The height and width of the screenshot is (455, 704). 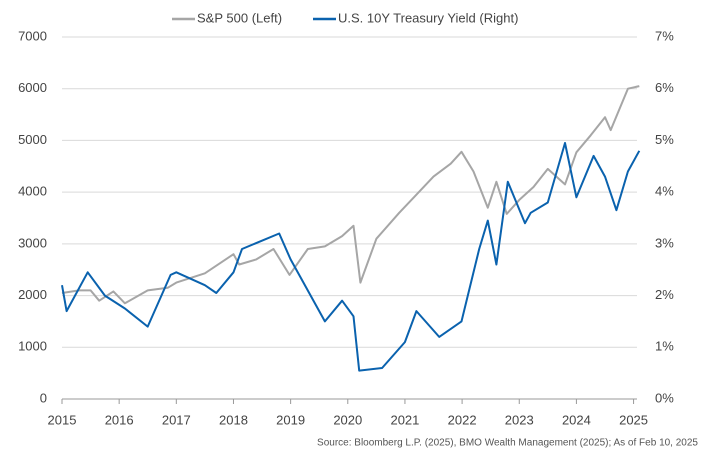 I want to click on y2-tick-label: 0%, so click(x=664, y=397).